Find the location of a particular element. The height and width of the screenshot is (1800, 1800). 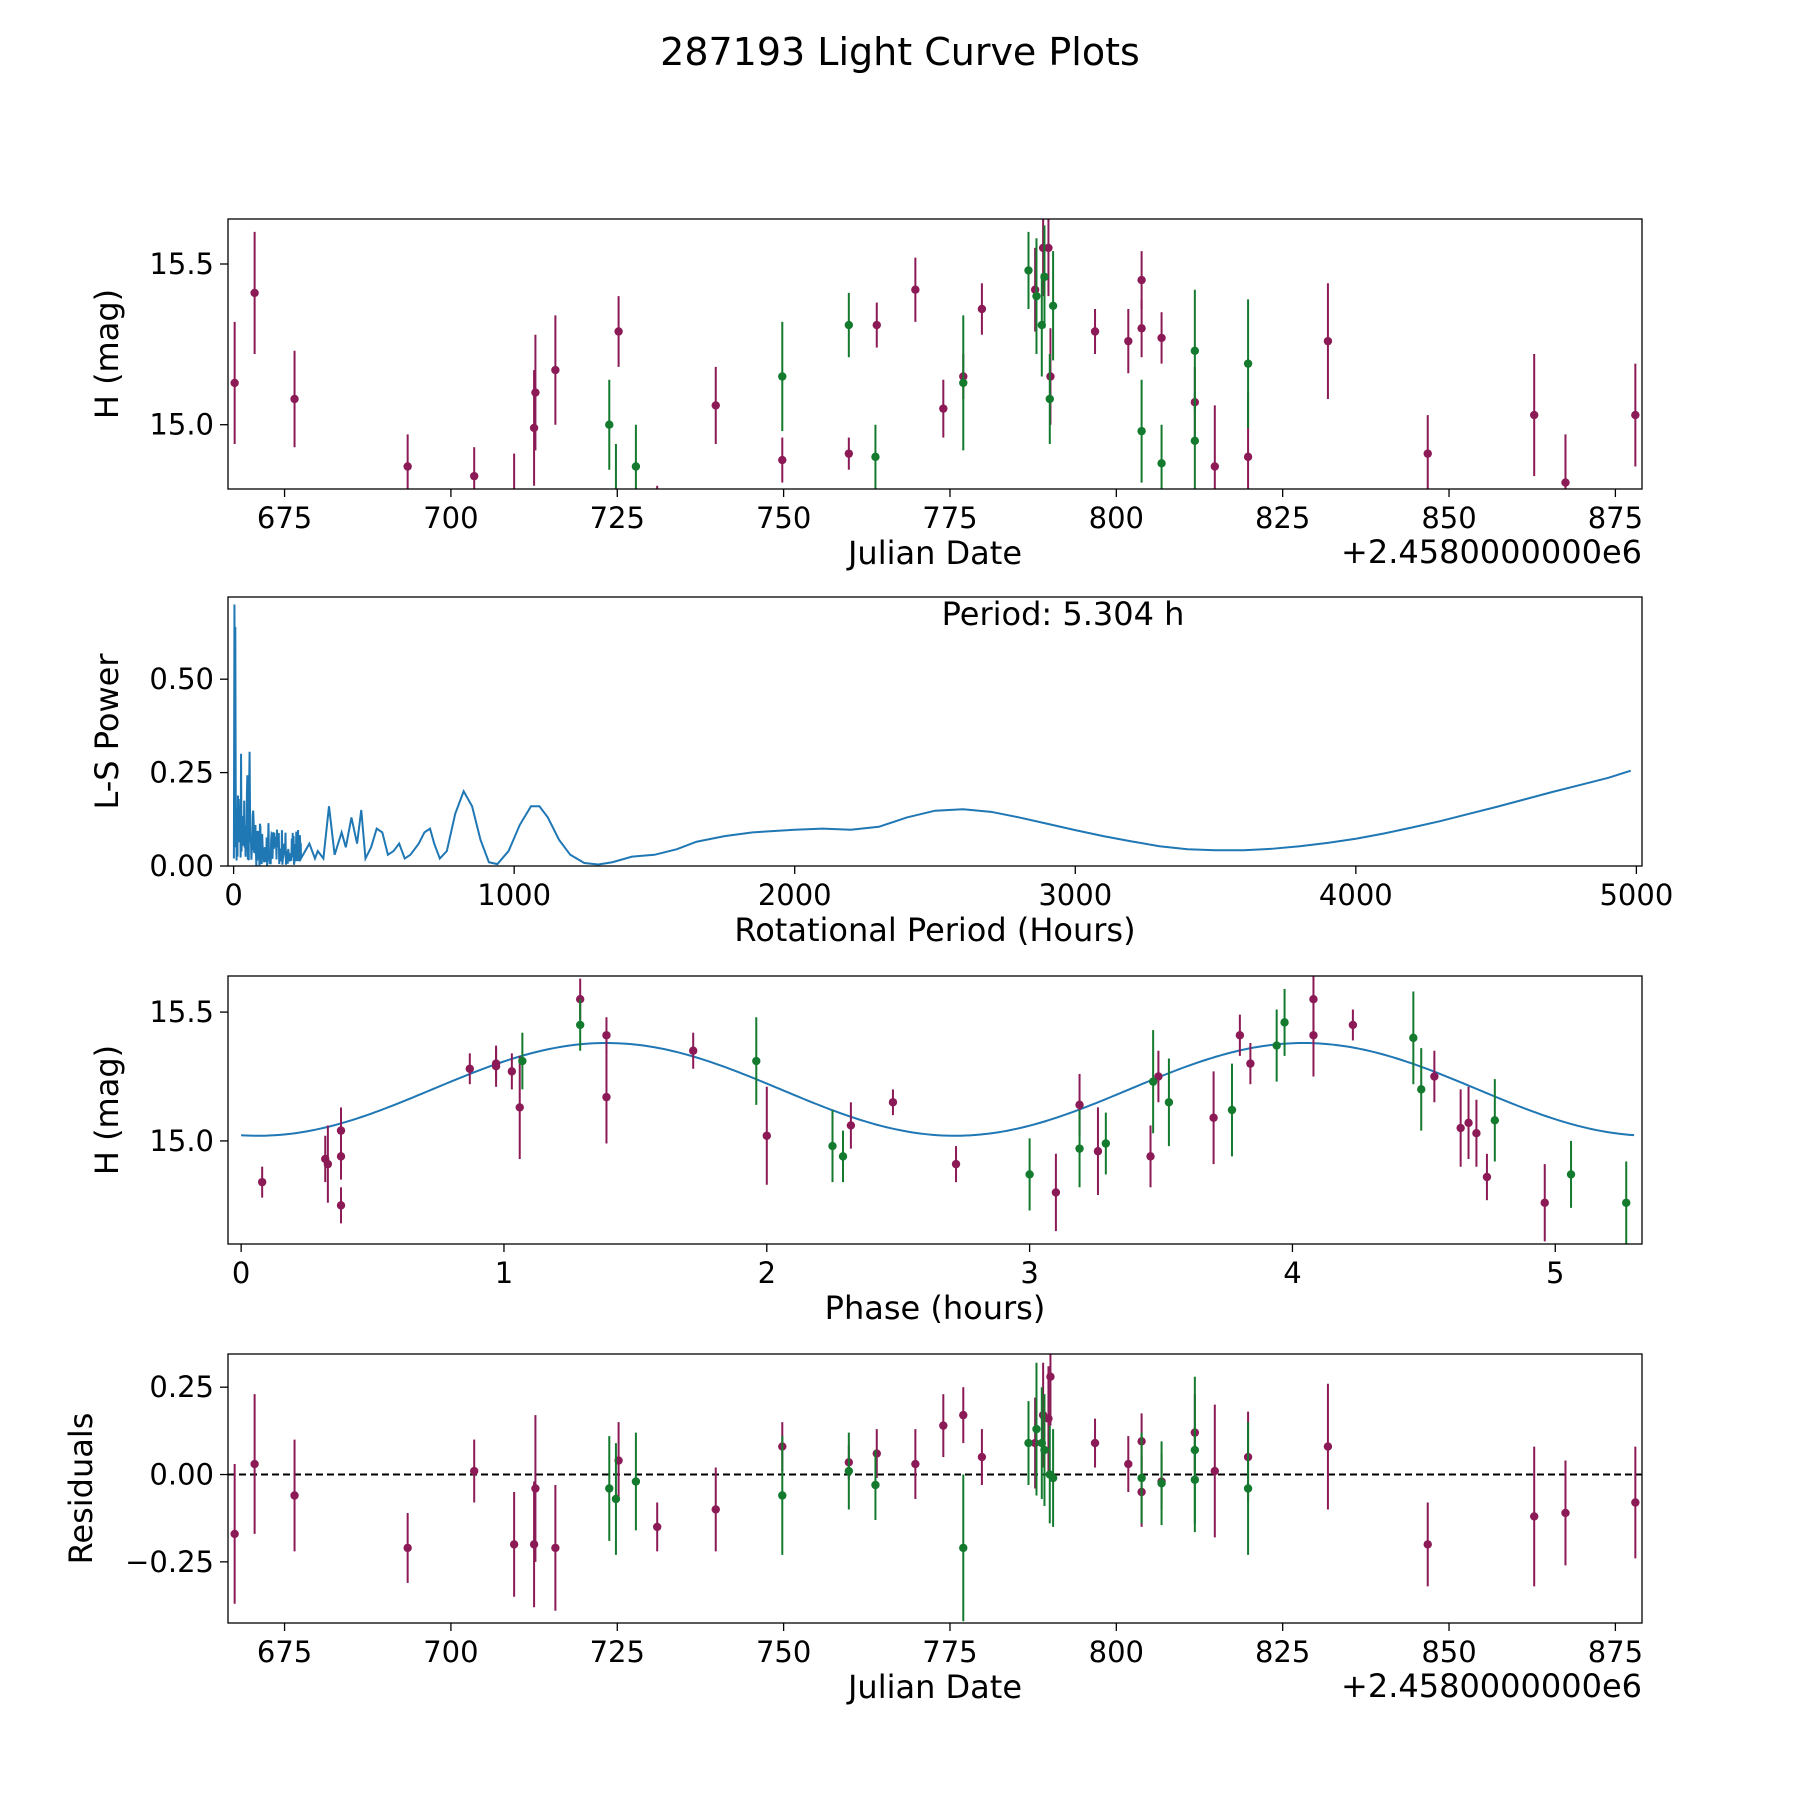

residuals-axes-frame is located at coordinates (935, 1488).